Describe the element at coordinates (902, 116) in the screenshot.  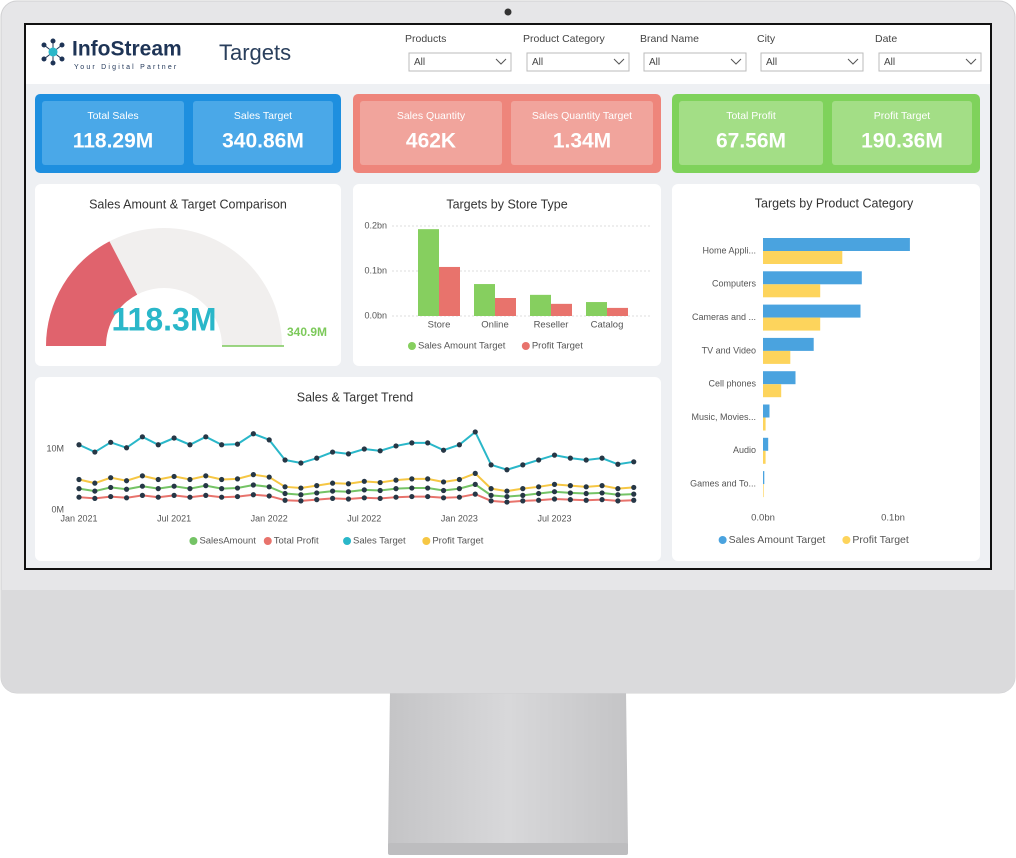
I see `kpi-label: Profit Target` at that location.